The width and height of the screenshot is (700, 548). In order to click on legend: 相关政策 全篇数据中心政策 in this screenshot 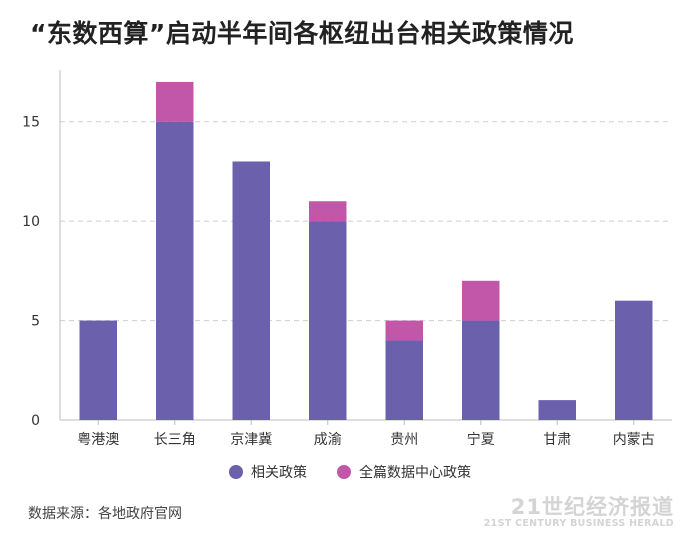, I will do `click(350, 472)`.